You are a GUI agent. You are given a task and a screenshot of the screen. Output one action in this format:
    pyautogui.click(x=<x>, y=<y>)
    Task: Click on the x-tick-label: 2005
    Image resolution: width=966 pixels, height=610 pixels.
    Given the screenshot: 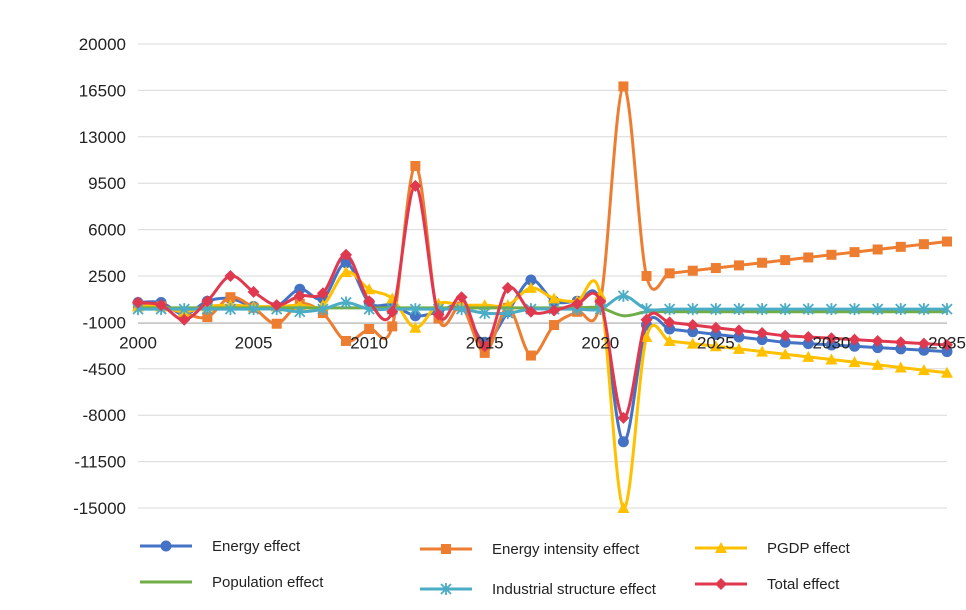 What is the action you would take?
    pyautogui.click(x=254, y=342)
    